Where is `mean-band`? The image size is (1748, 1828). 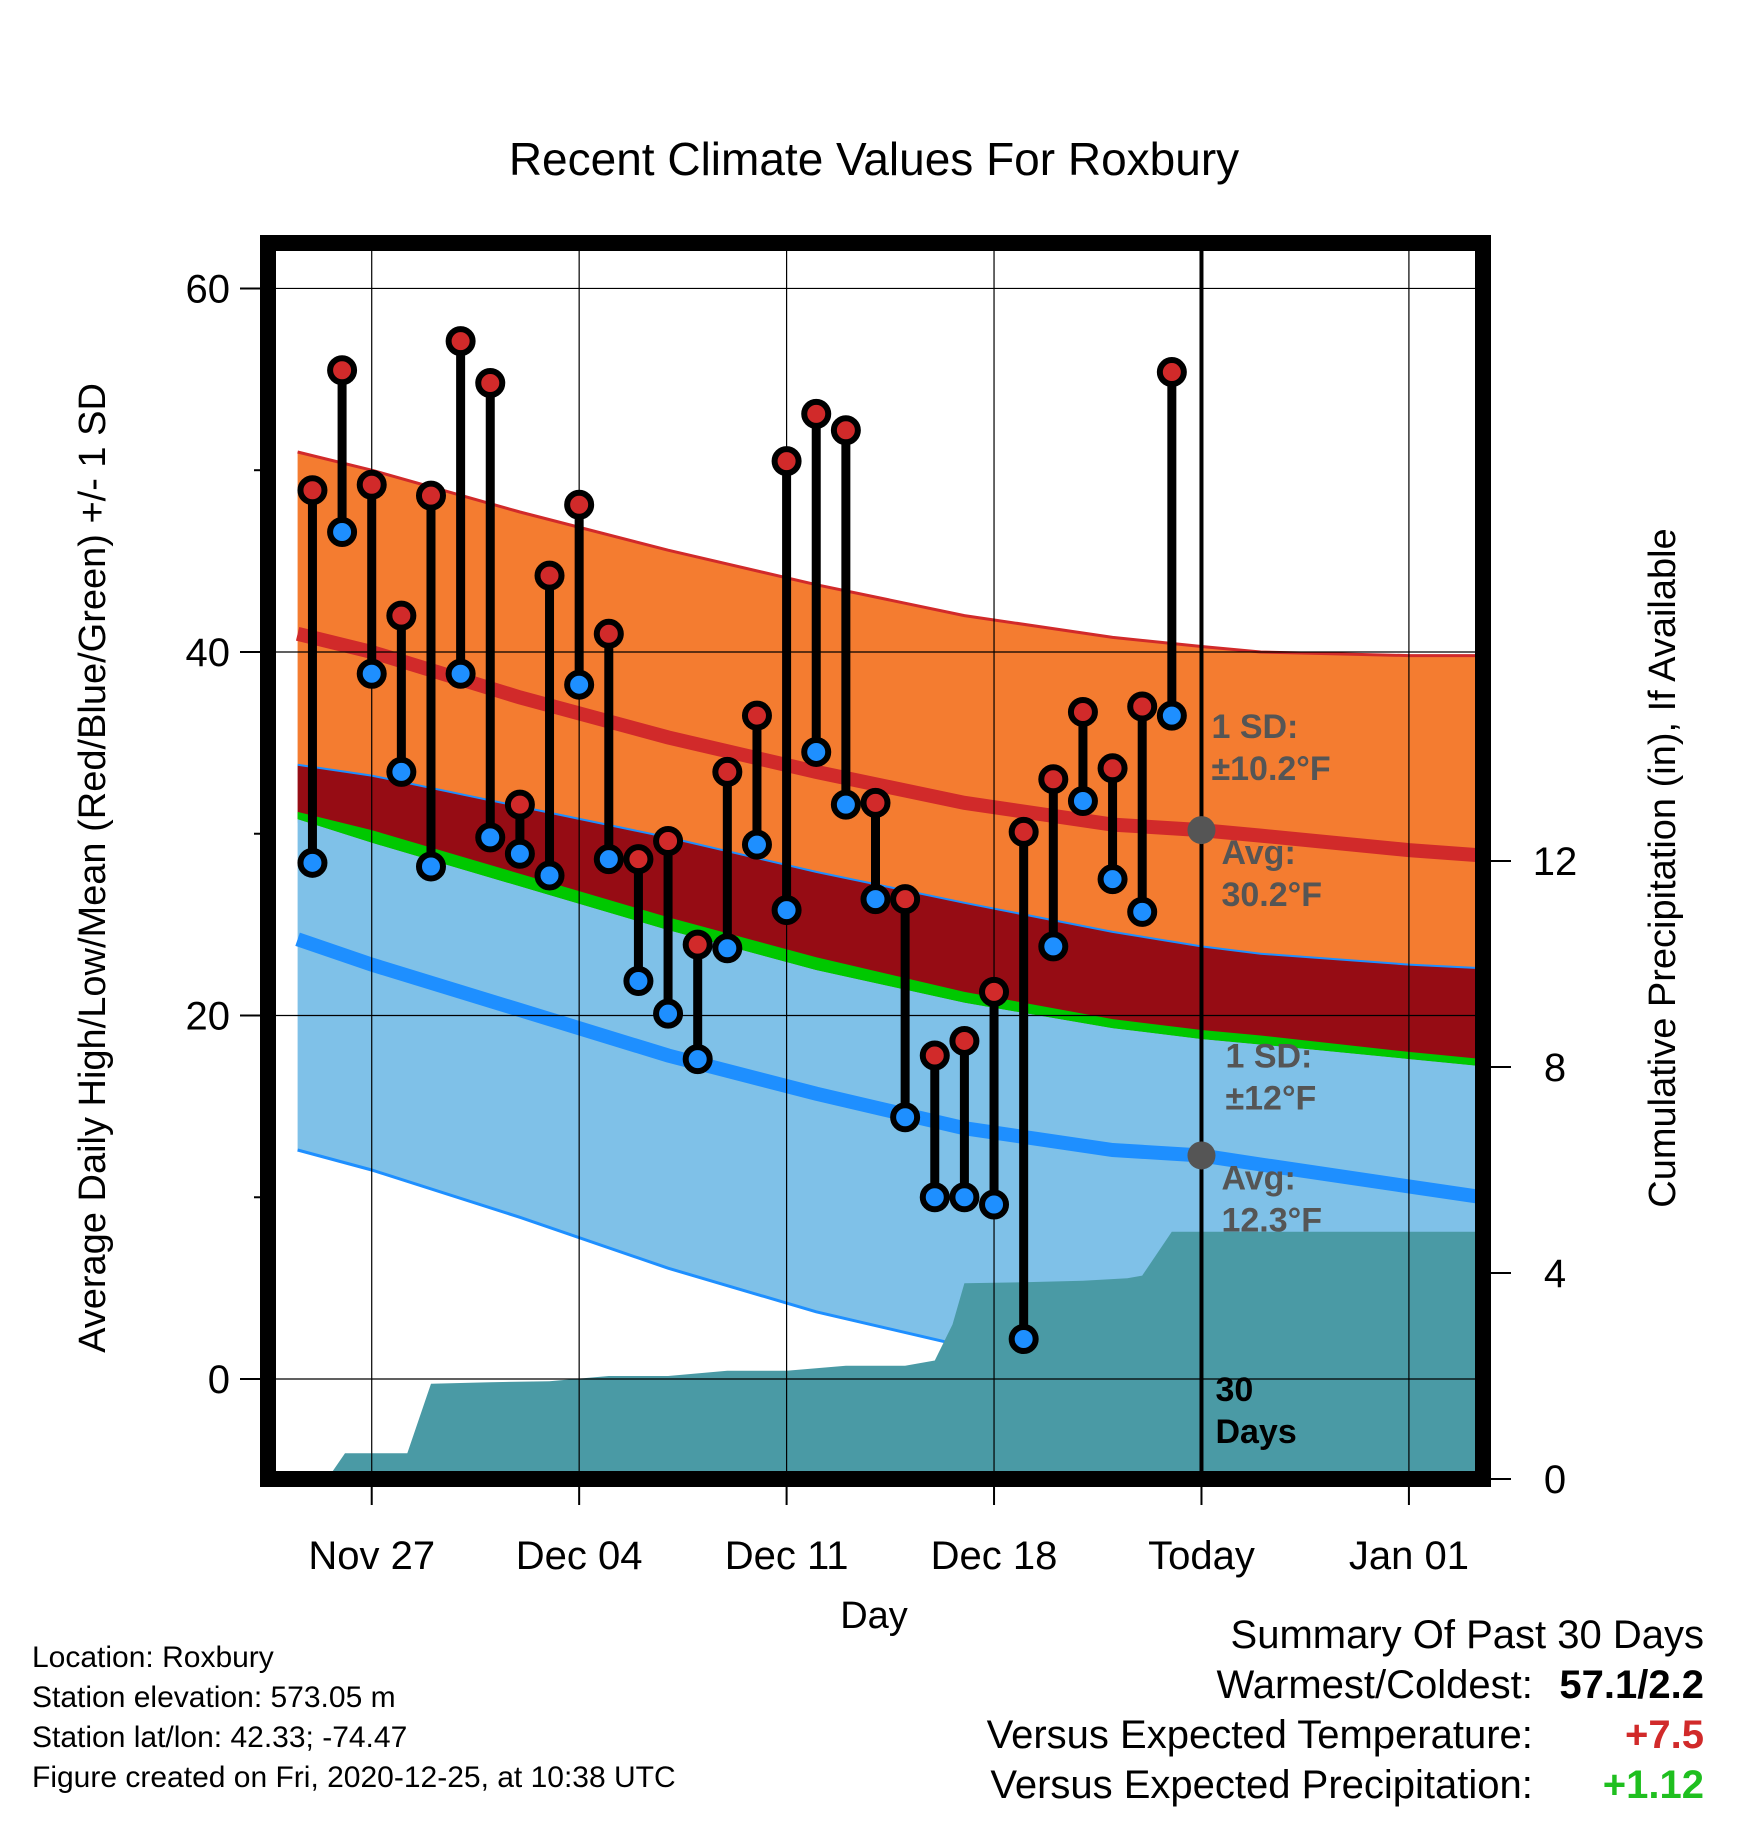 mean-band is located at coordinates (890, 915).